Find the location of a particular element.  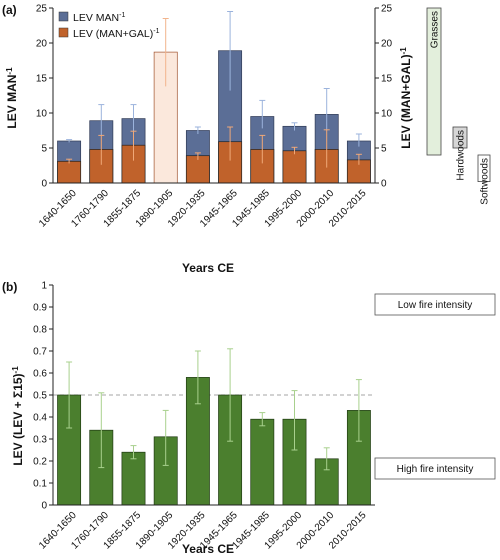

legend-swatch-man is located at coordinates (63, 16).